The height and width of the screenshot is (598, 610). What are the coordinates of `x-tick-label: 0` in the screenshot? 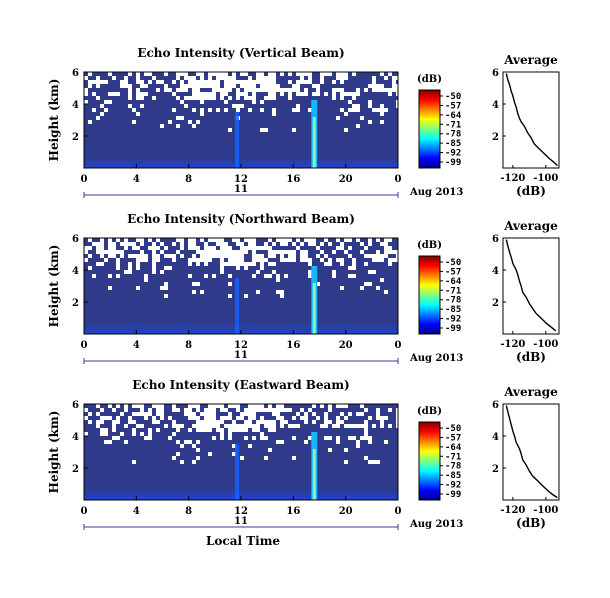 It's located at (84, 179).